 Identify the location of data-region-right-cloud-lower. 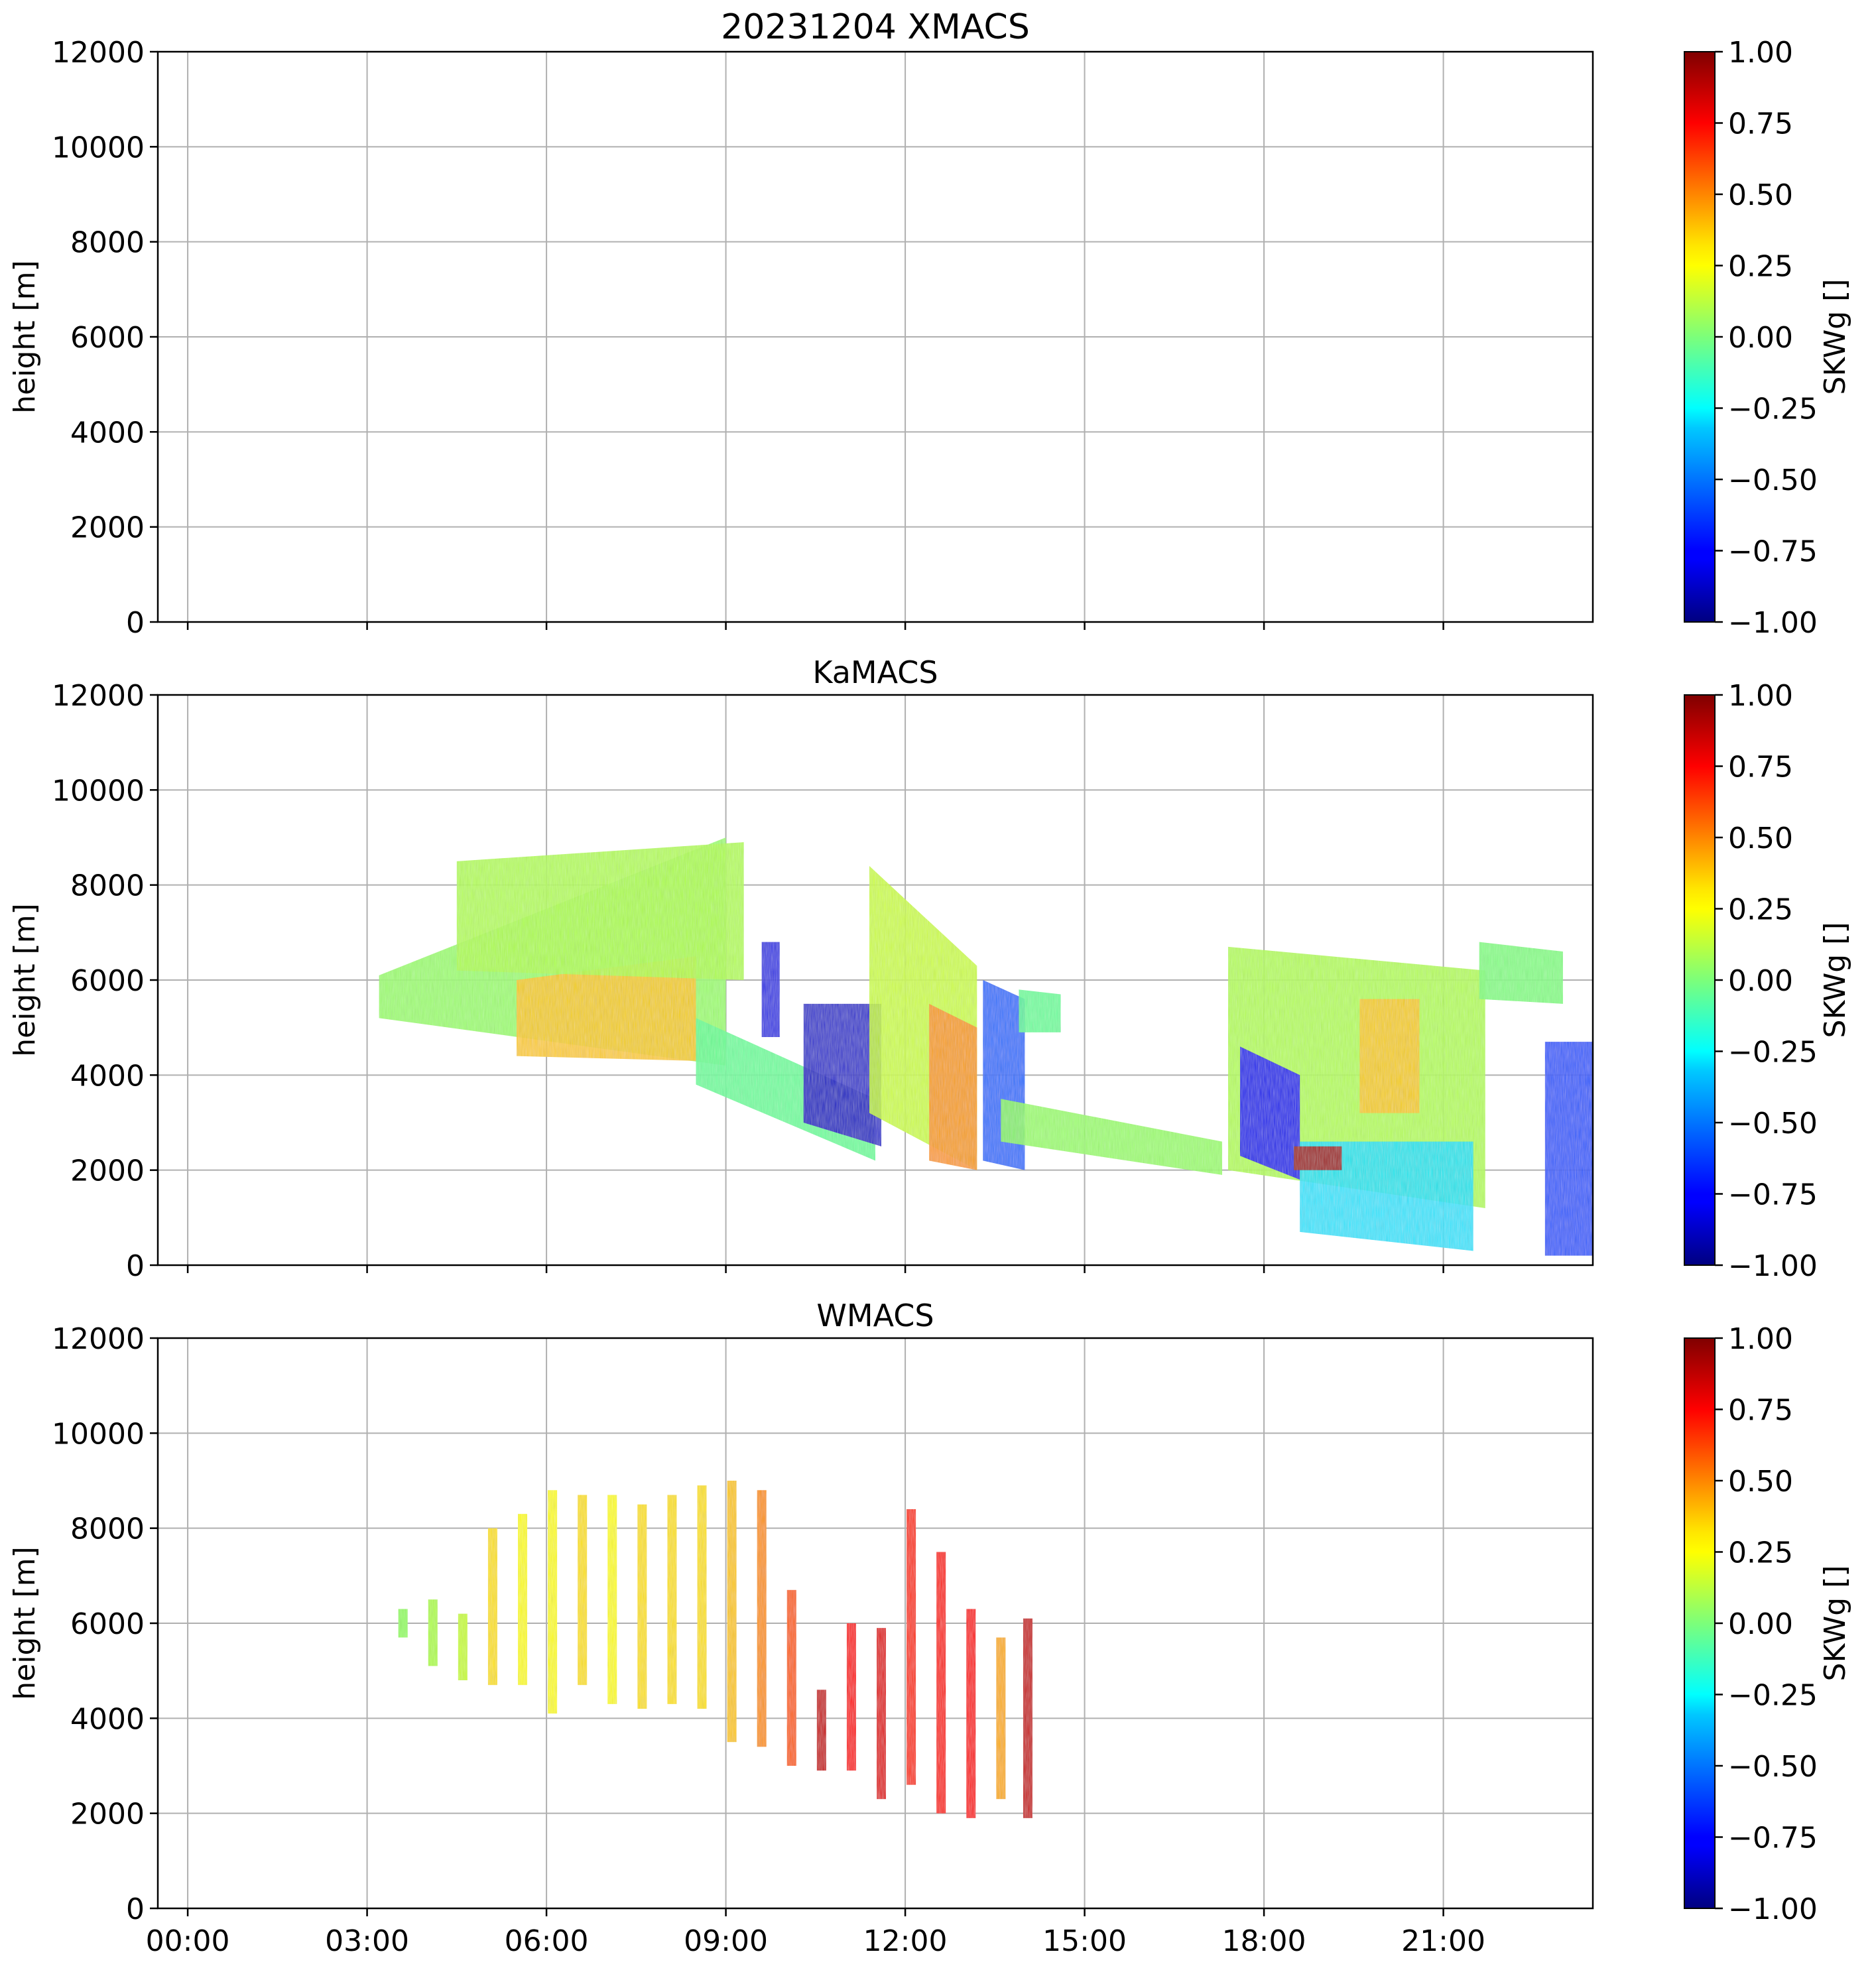
(1386, 1196).